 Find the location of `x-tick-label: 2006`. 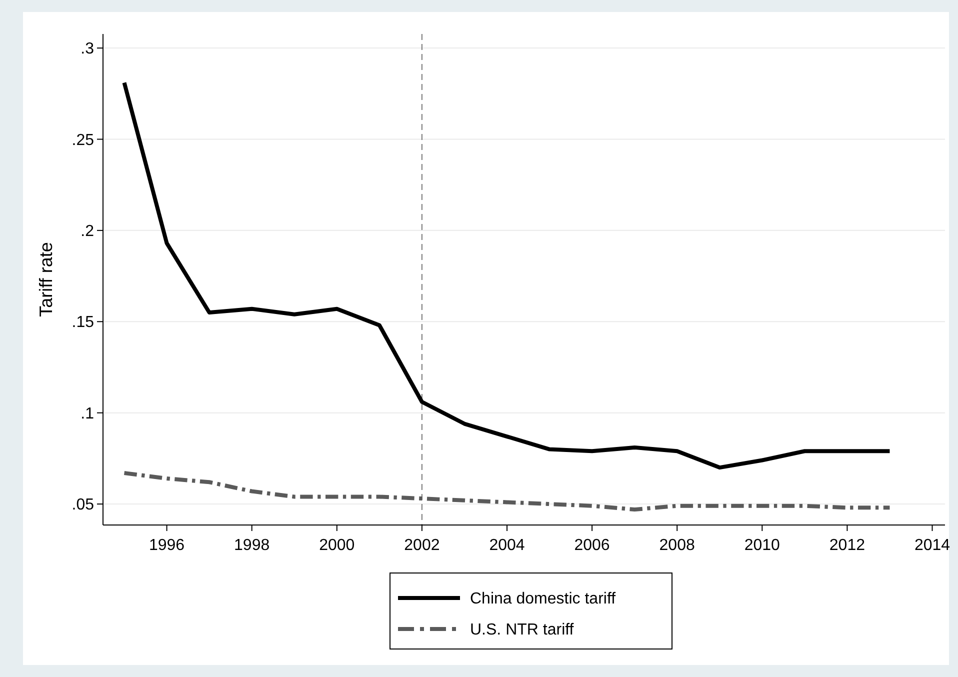

x-tick-label: 2006 is located at coordinates (592, 545).